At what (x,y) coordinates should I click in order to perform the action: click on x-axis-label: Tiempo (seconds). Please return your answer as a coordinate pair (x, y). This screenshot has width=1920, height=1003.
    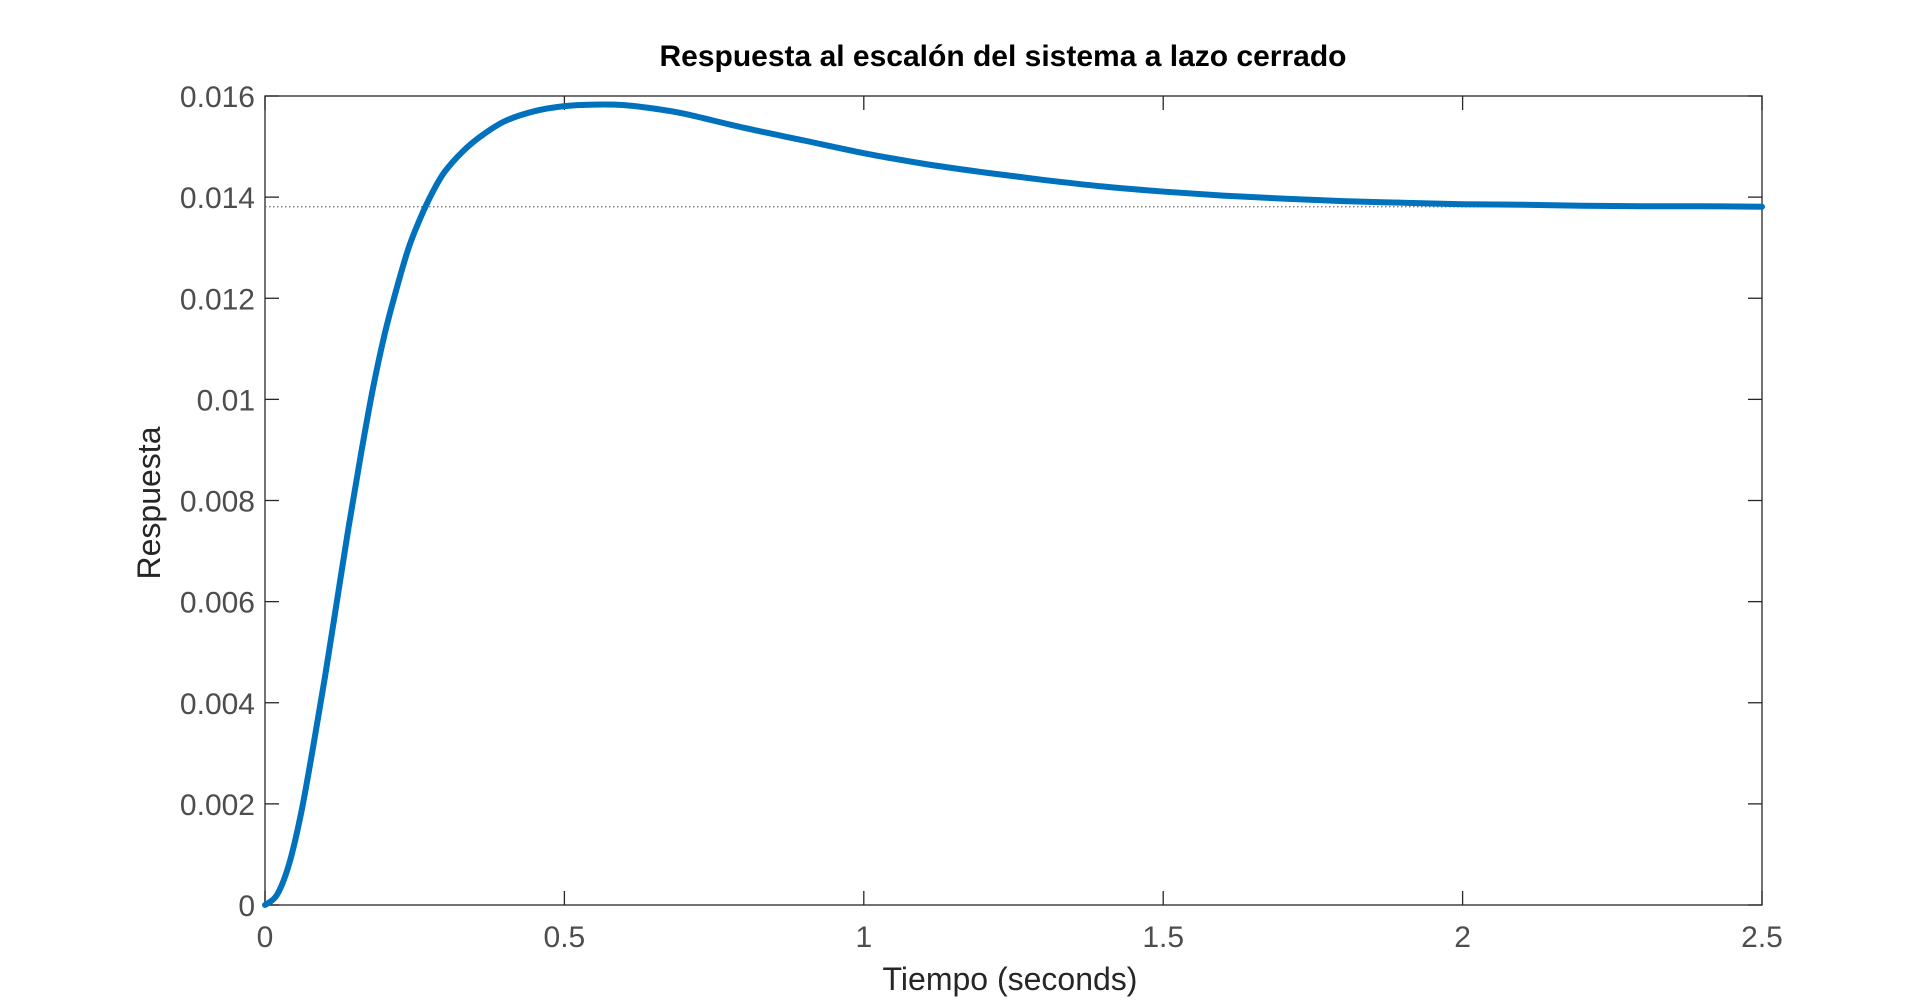
    Looking at the image, I should click on (1010, 979).